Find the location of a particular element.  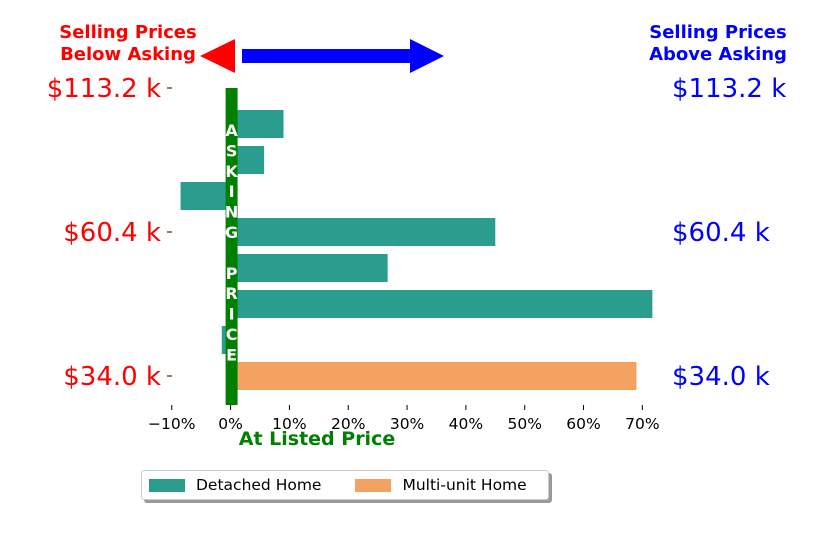

asking-price-line is located at coordinates (231, 246).